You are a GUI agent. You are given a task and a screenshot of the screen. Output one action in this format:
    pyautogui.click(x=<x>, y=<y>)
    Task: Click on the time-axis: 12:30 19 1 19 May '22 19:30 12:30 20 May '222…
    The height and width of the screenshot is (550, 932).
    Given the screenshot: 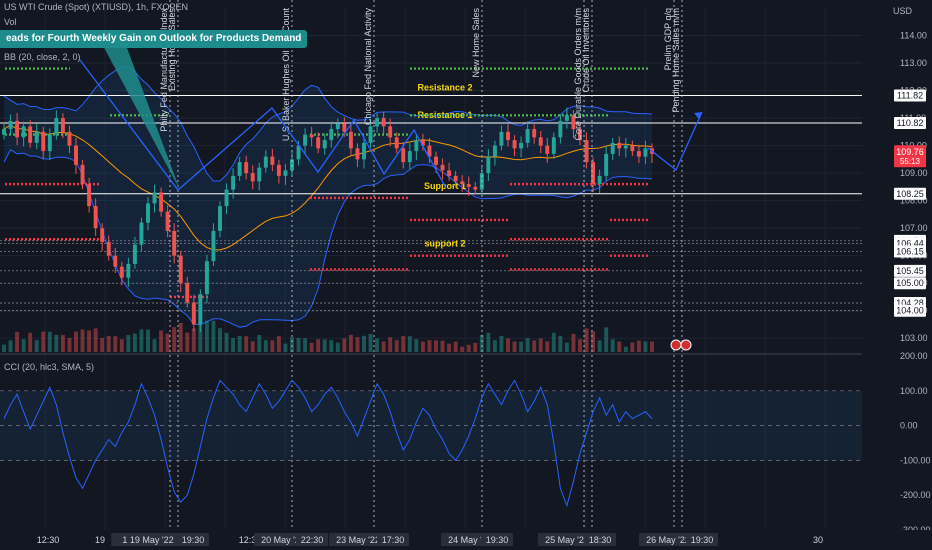 What is the action you would take?
    pyautogui.click(x=466, y=540)
    